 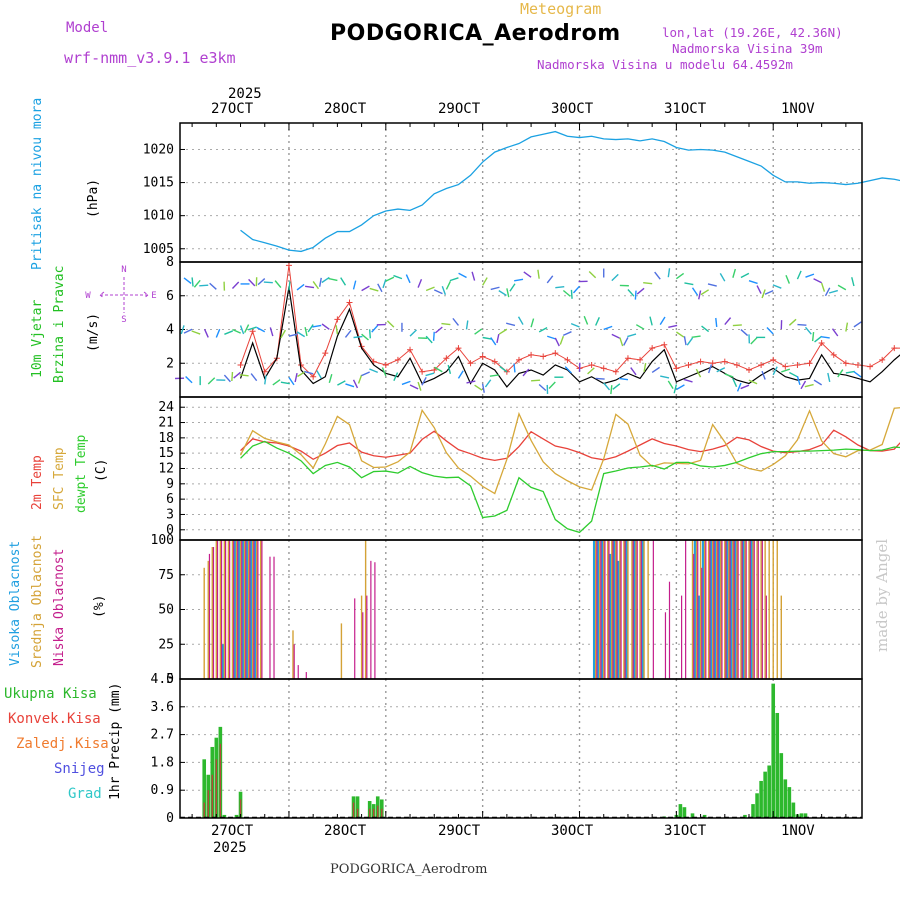 I want to click on precip-legend-total: Ukupna Kisa, so click(x=50, y=694).